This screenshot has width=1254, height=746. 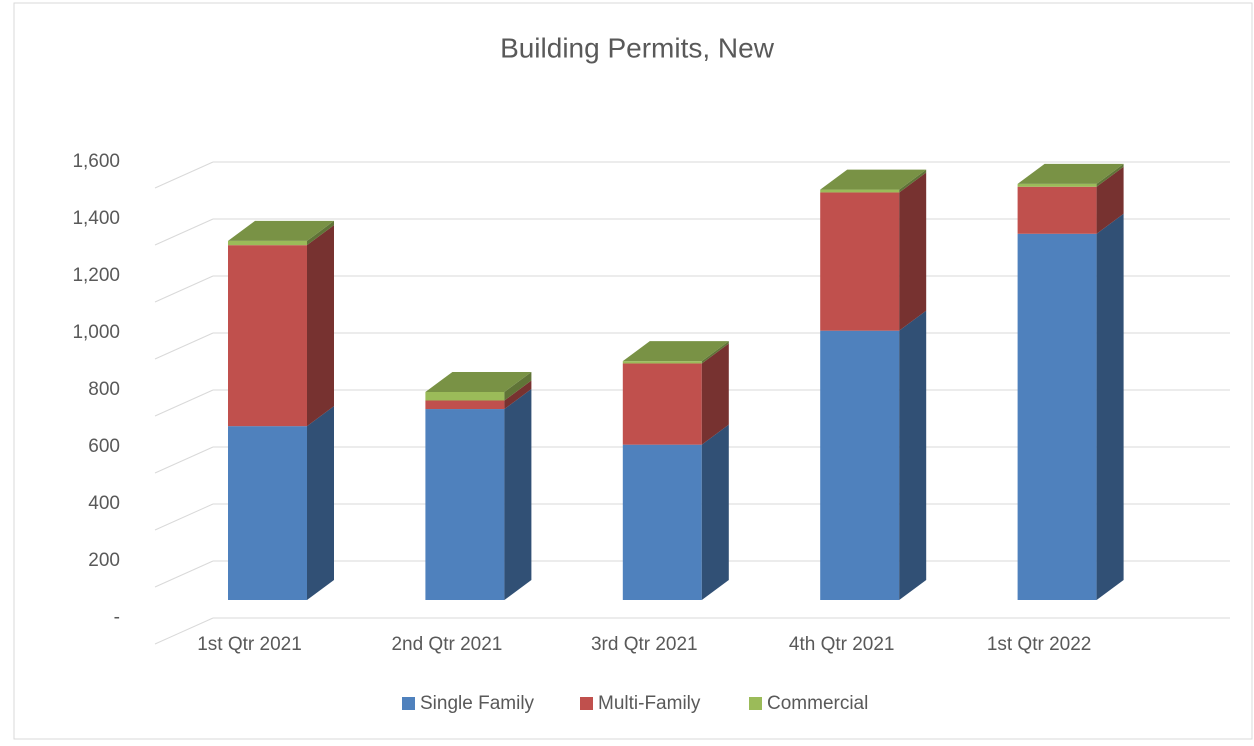 What do you see at coordinates (842, 644) in the screenshot?
I see `x-tick-label: 4th Qtr 2021` at bounding box center [842, 644].